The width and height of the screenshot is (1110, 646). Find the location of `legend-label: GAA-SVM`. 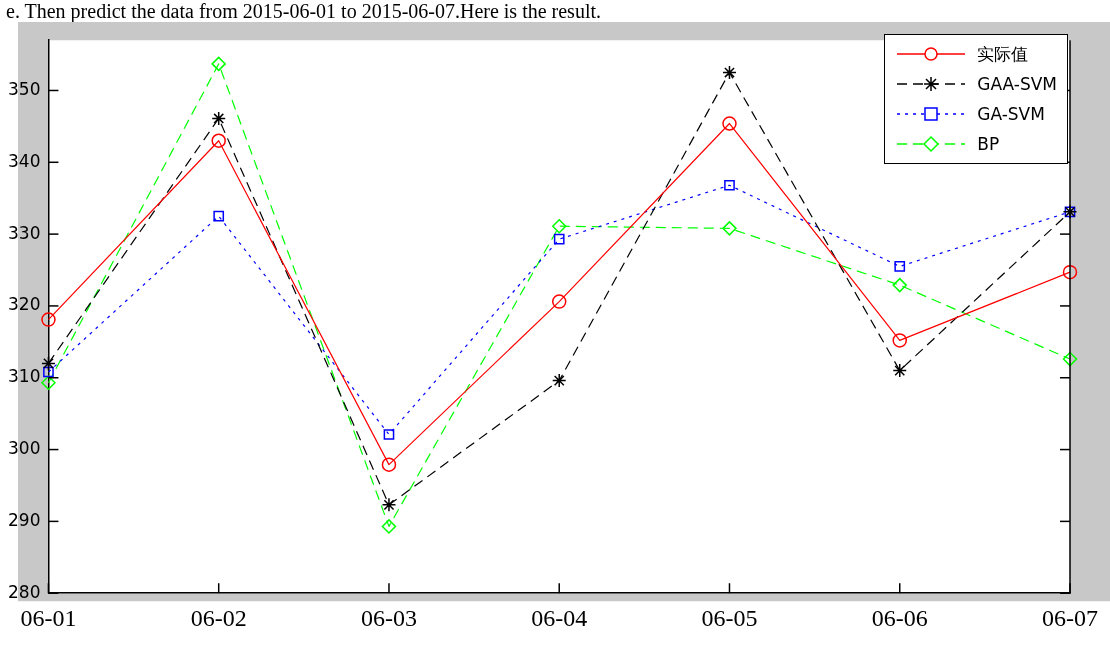

legend-label: GAA-SVM is located at coordinates (1017, 84).